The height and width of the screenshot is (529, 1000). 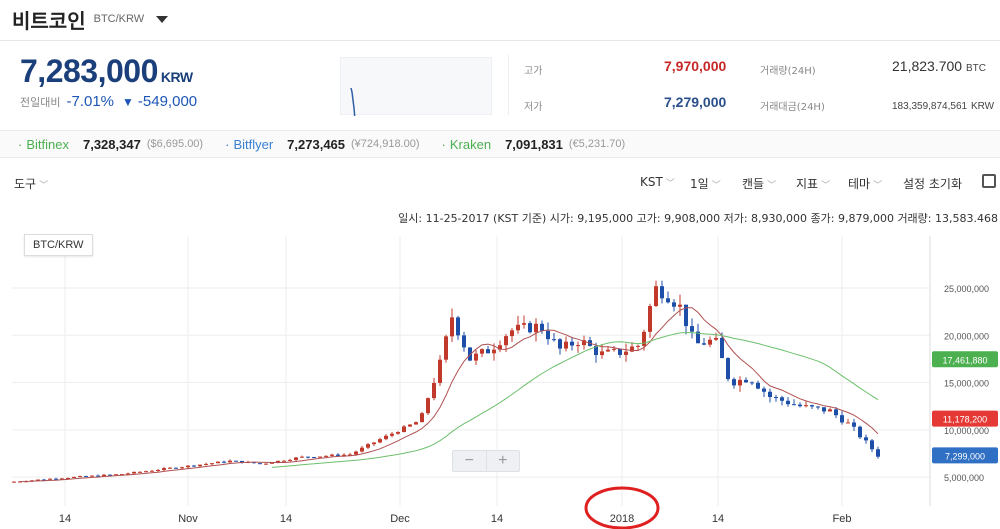 I want to click on zoom-control: − +, so click(x=486, y=461).